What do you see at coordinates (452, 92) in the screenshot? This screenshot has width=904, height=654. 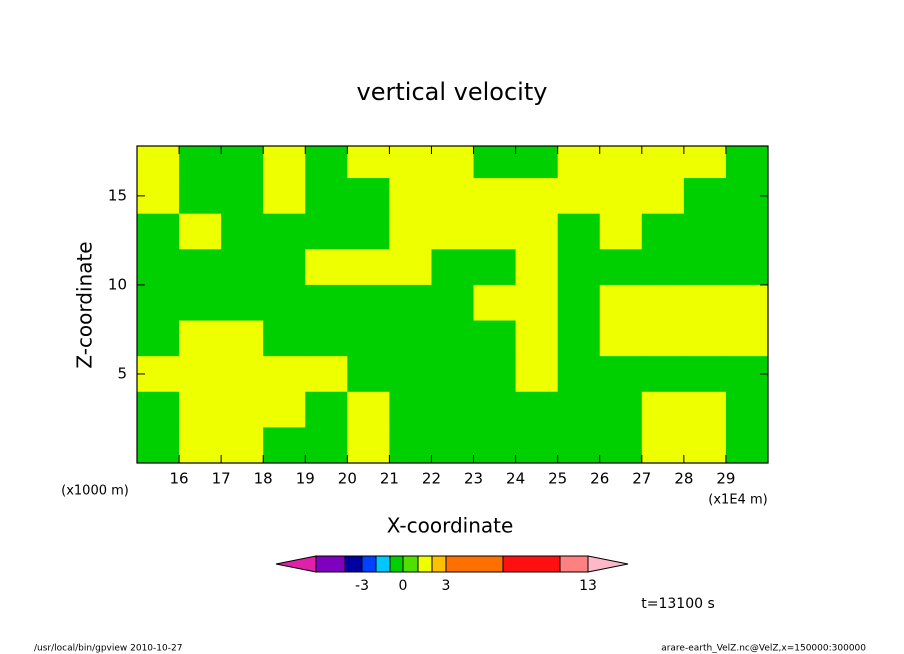 I see `chart-title: vertical velocity` at bounding box center [452, 92].